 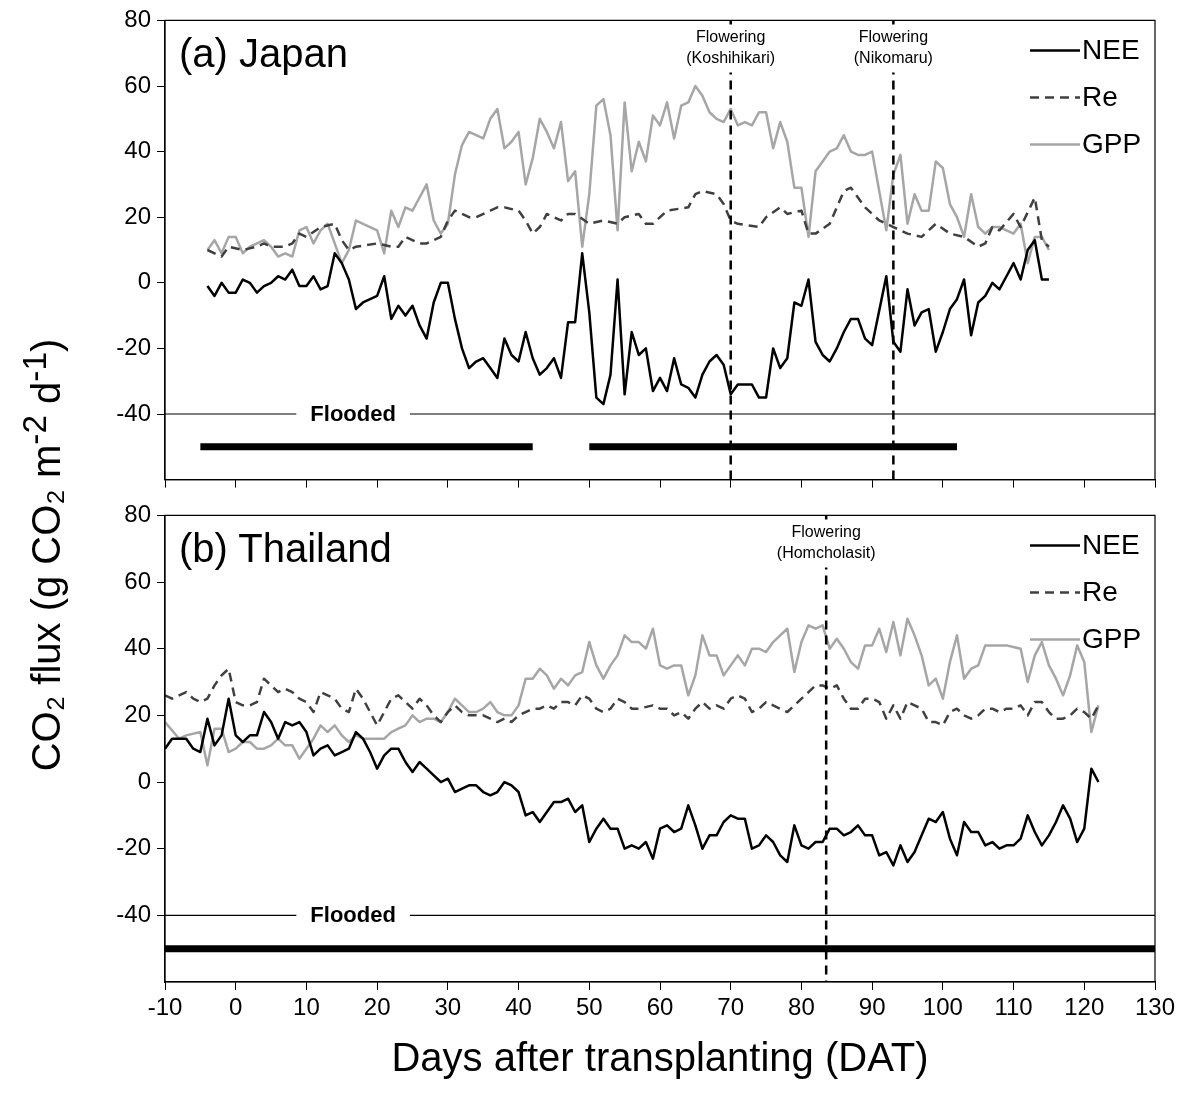 What do you see at coordinates (872, 1007) in the screenshot?
I see `x-tick-label: 90` at bounding box center [872, 1007].